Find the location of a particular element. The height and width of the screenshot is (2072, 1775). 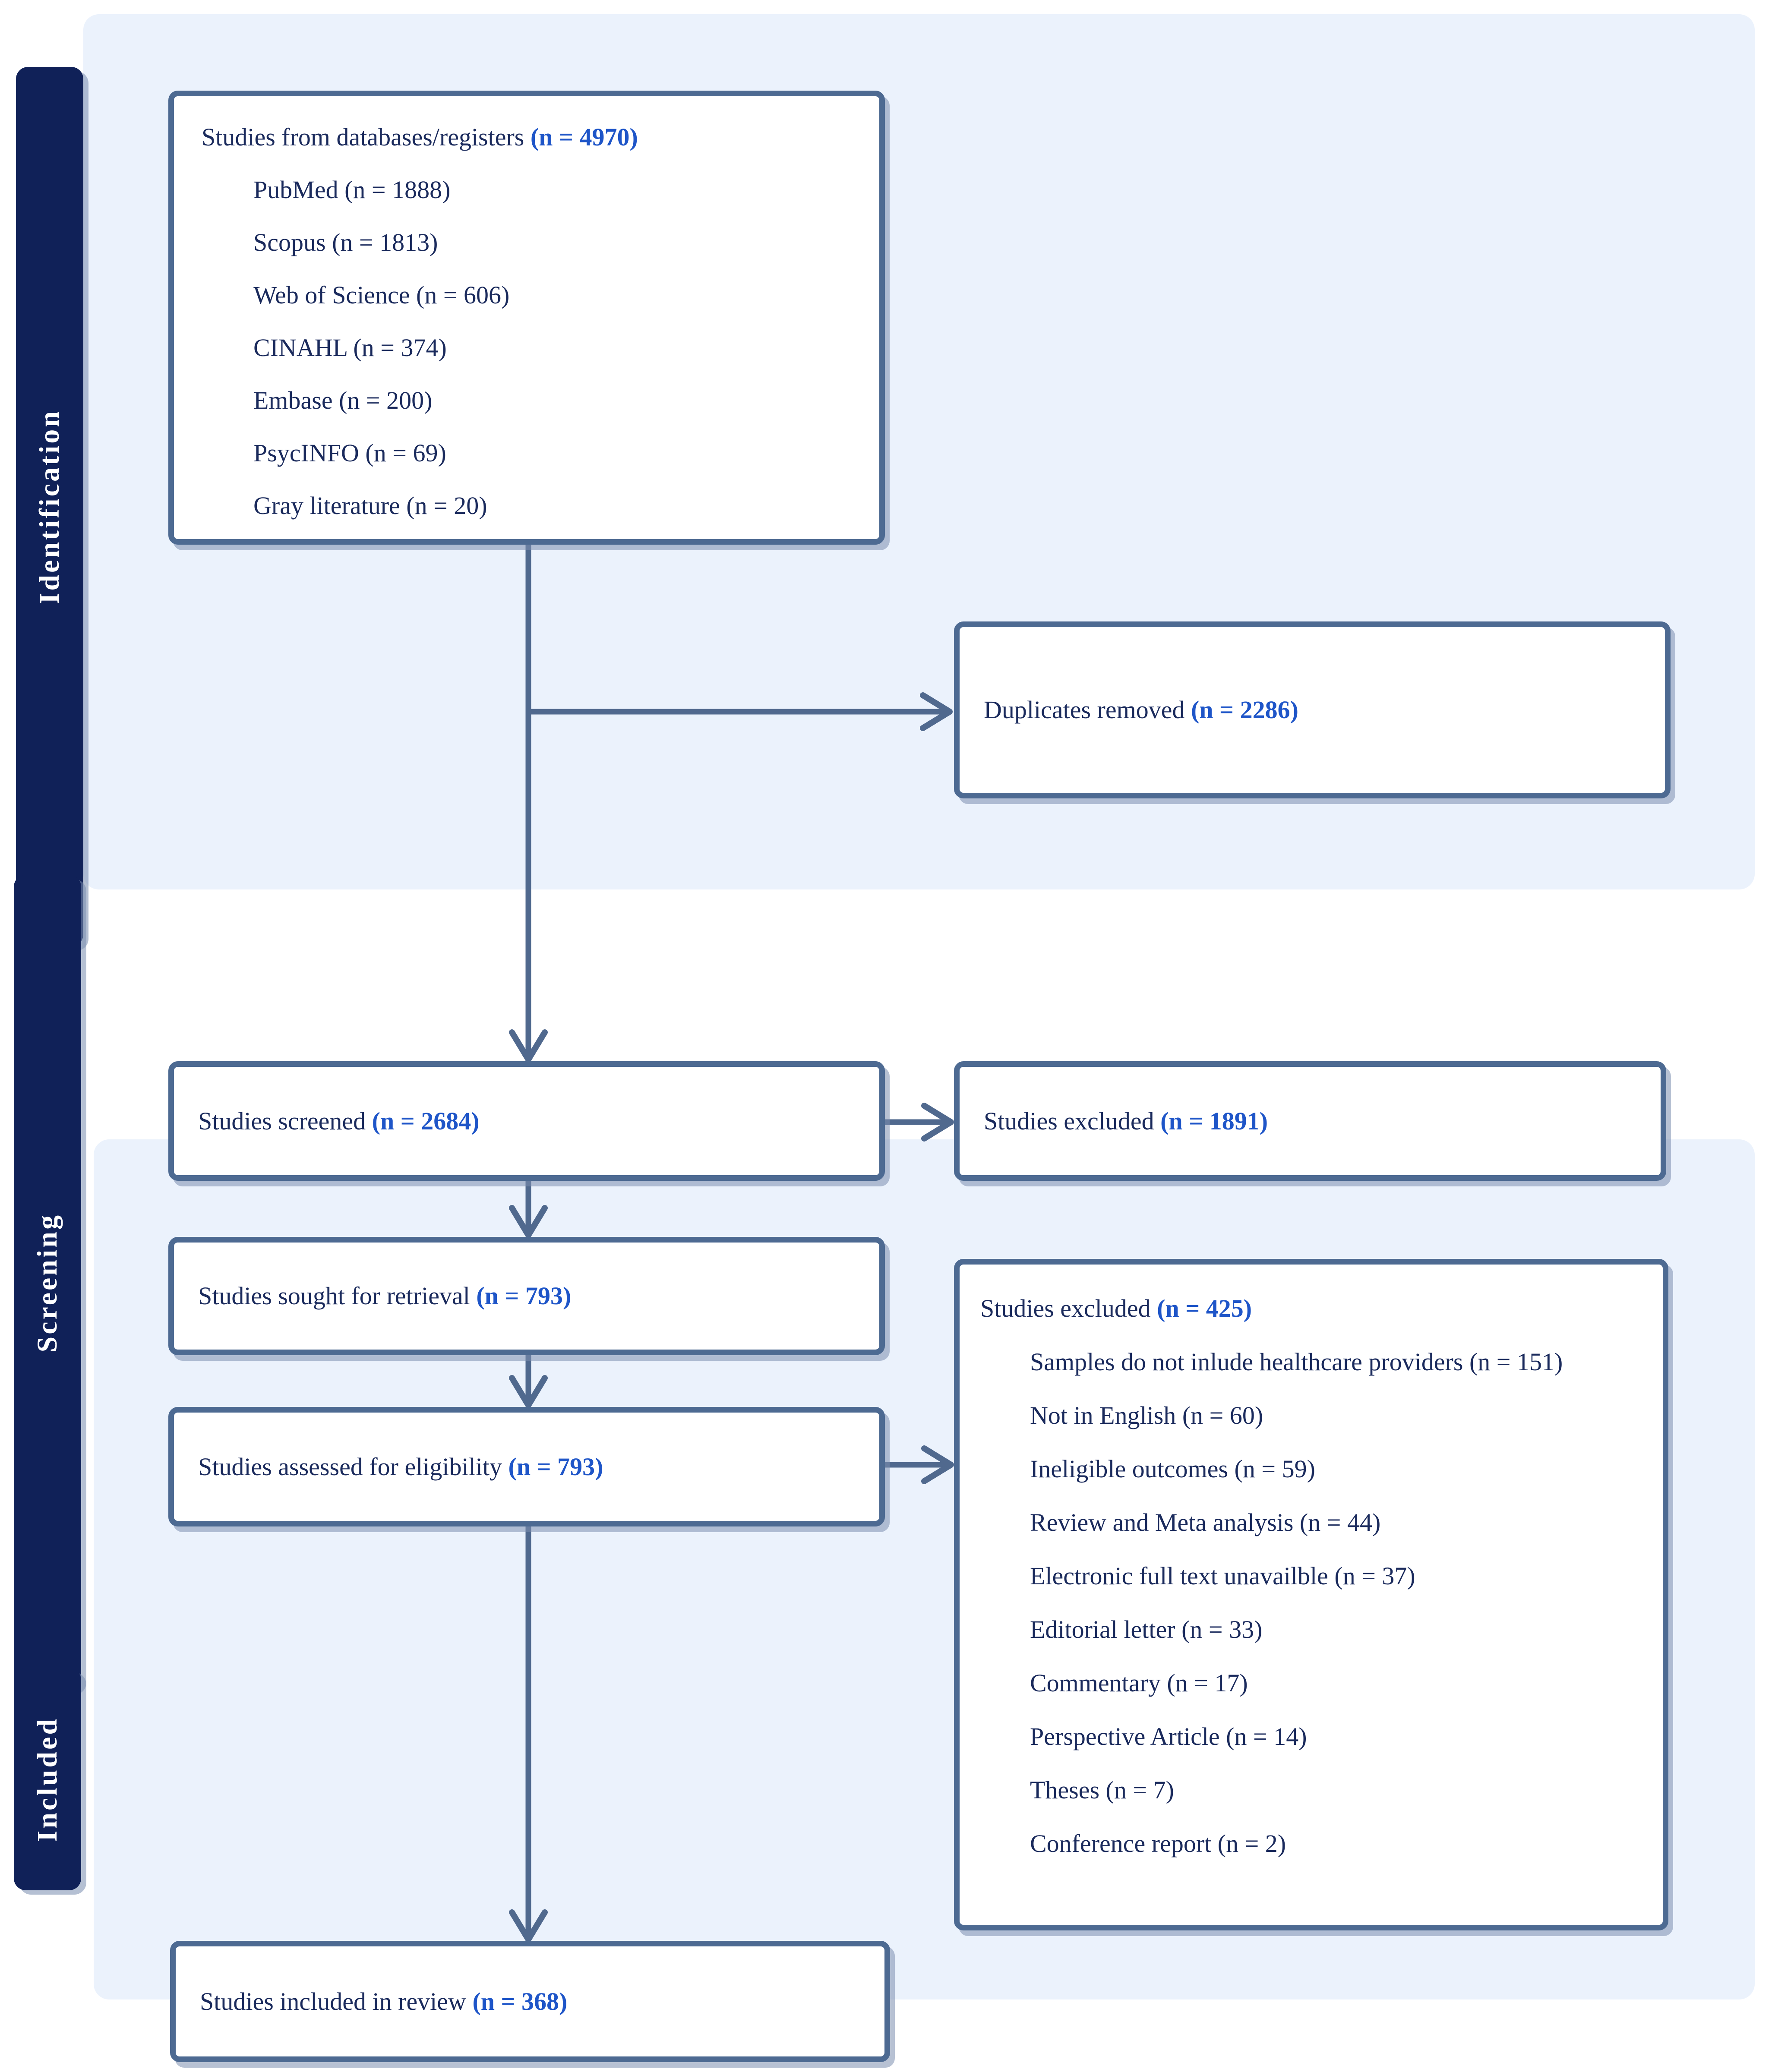

duplicates-label: Duplicates removed is located at coordinates (1085, 710).